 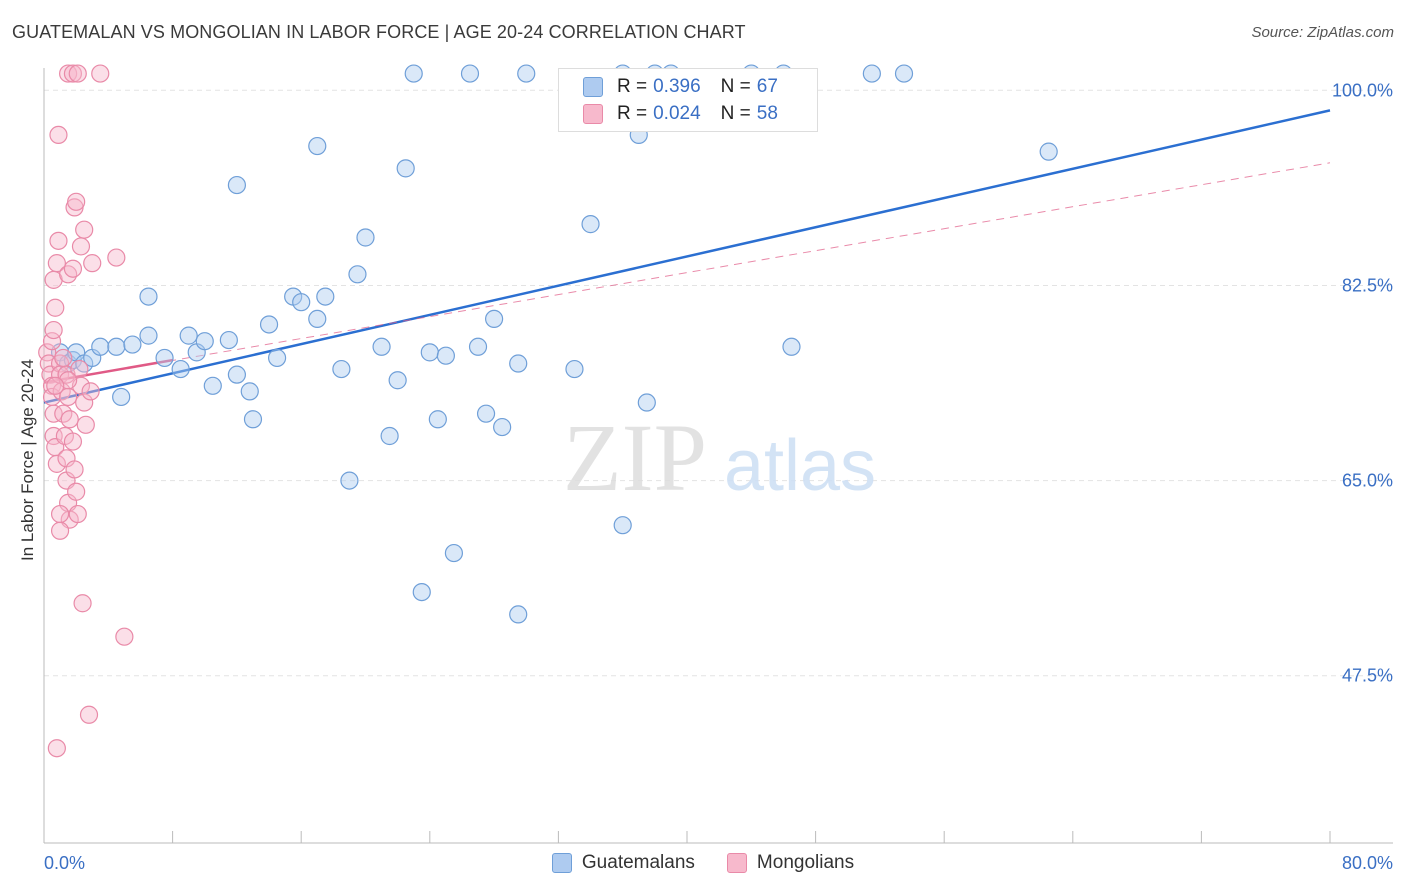 What do you see at coordinates (632, 113) in the screenshot?
I see `r-label: R =` at bounding box center [632, 113].